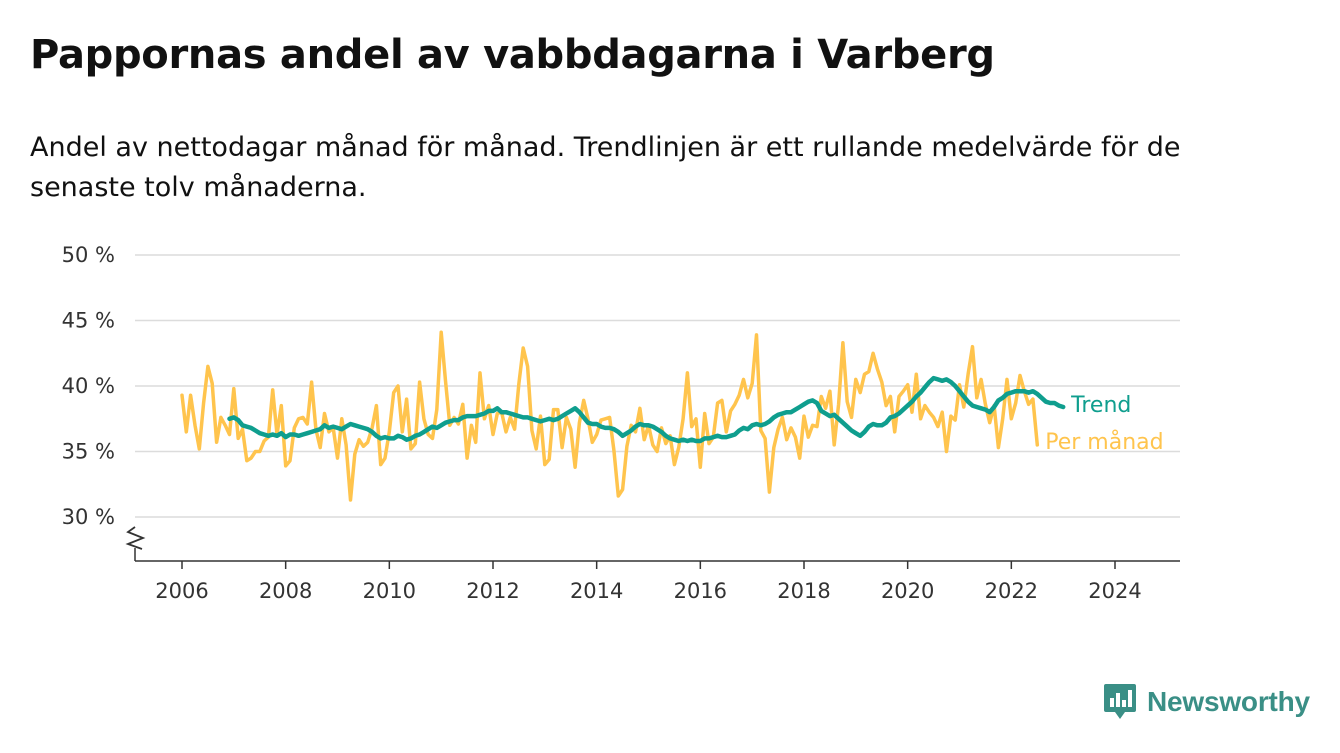  What do you see at coordinates (1228, 701) in the screenshot?
I see `brand-name: Newsworthy` at bounding box center [1228, 701].